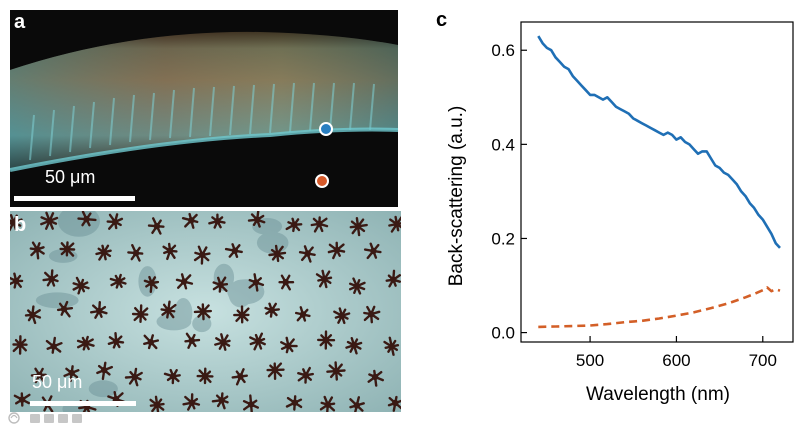 This screenshot has height=429, width=800. What do you see at coordinates (659, 307) in the screenshot?
I see `dashed-series-line` at bounding box center [659, 307].